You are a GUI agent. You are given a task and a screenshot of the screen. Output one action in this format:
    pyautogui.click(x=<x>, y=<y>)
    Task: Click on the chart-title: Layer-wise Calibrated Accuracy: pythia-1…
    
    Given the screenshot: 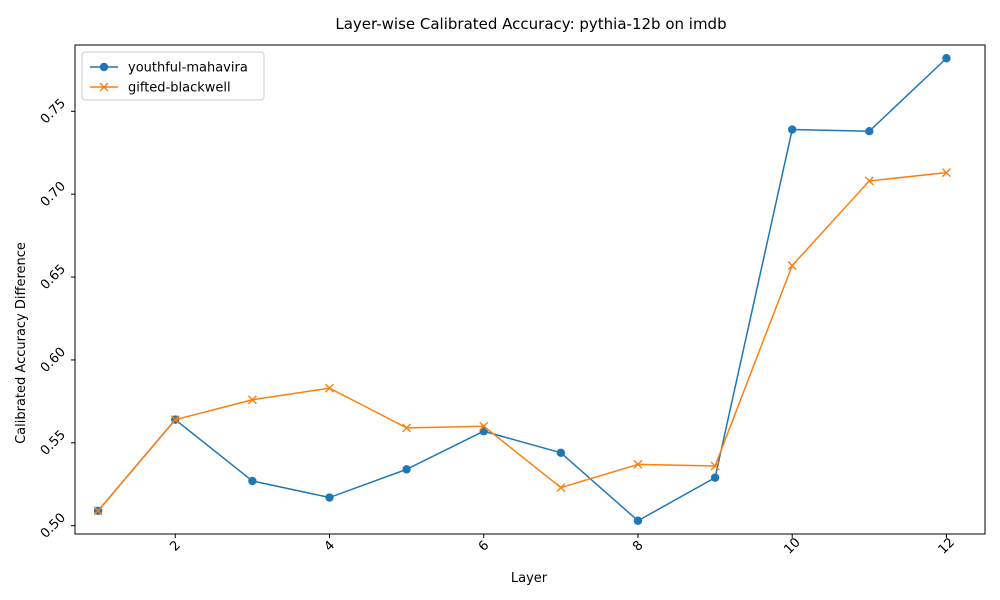 What is the action you would take?
    pyautogui.click(x=530, y=24)
    